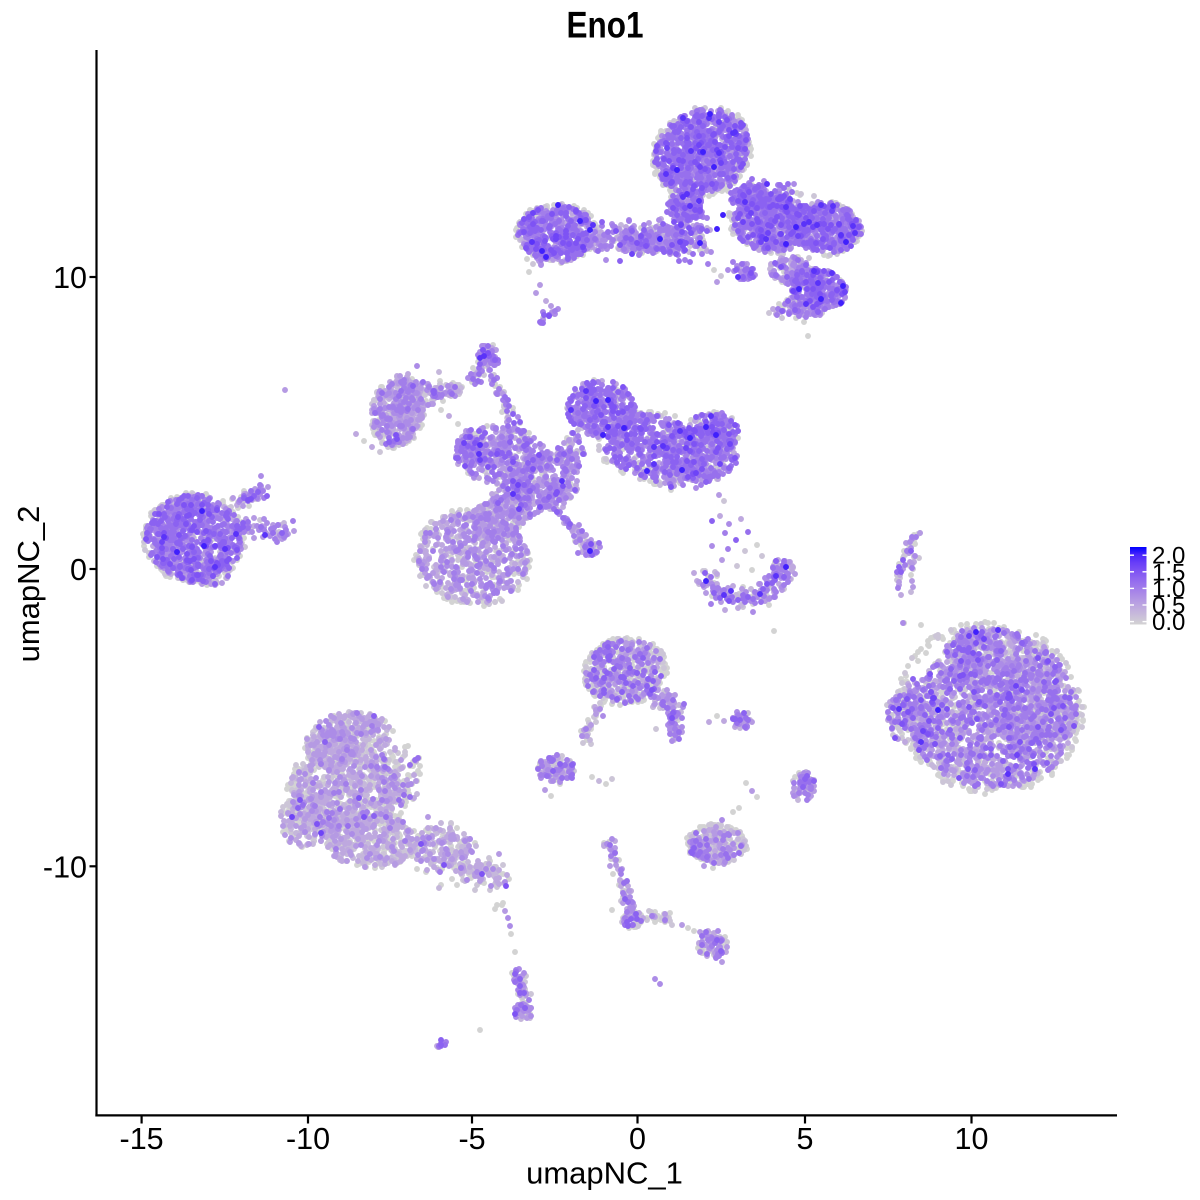 The width and height of the screenshot is (1200, 1200). Describe the element at coordinates (1168, 606) in the screenshot. I see `svg-text: 0.5` at that location.